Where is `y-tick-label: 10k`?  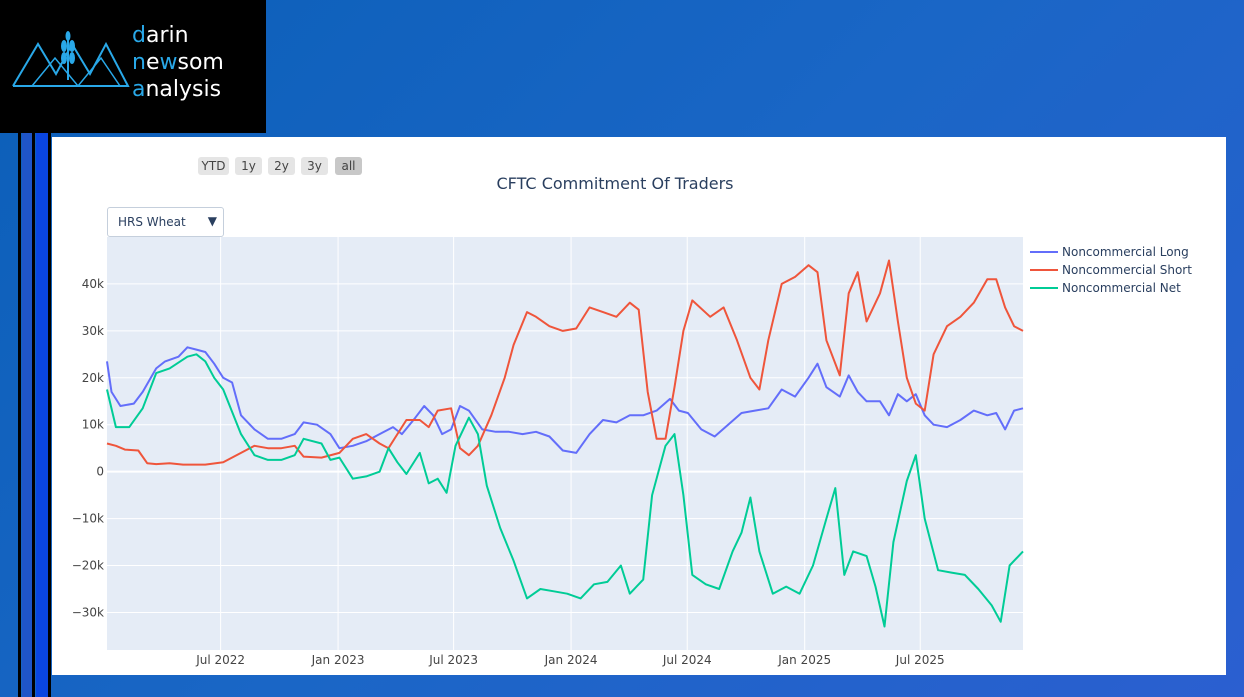
y-tick-label: 10k is located at coordinates (93, 425).